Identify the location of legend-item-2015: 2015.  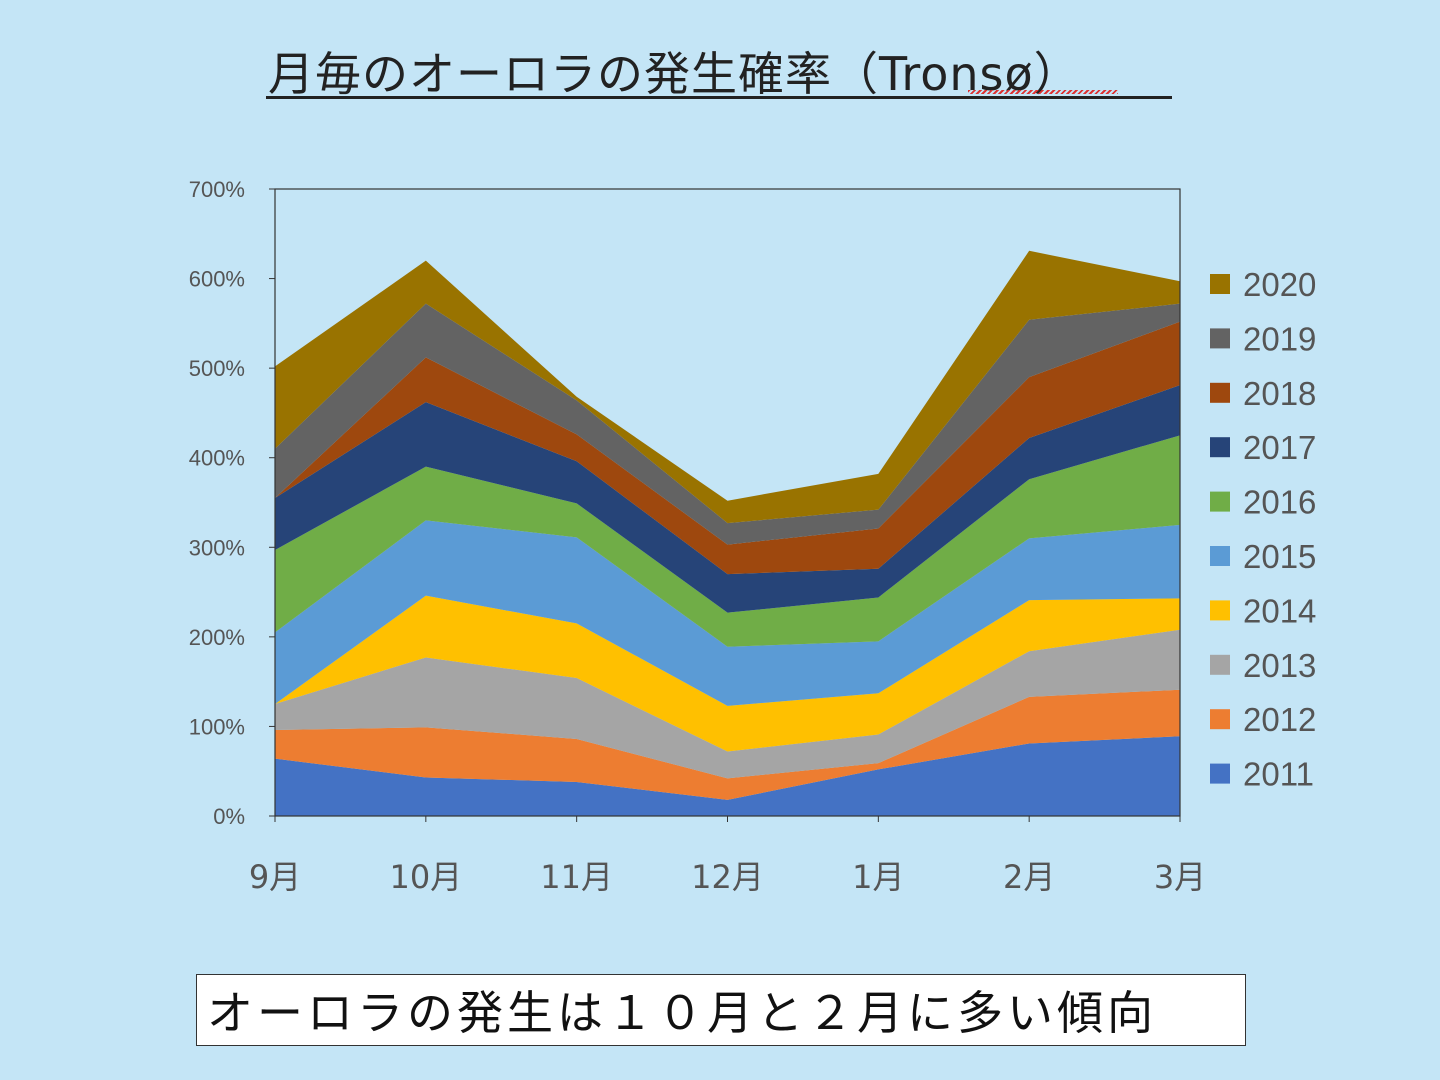
(1263, 556).